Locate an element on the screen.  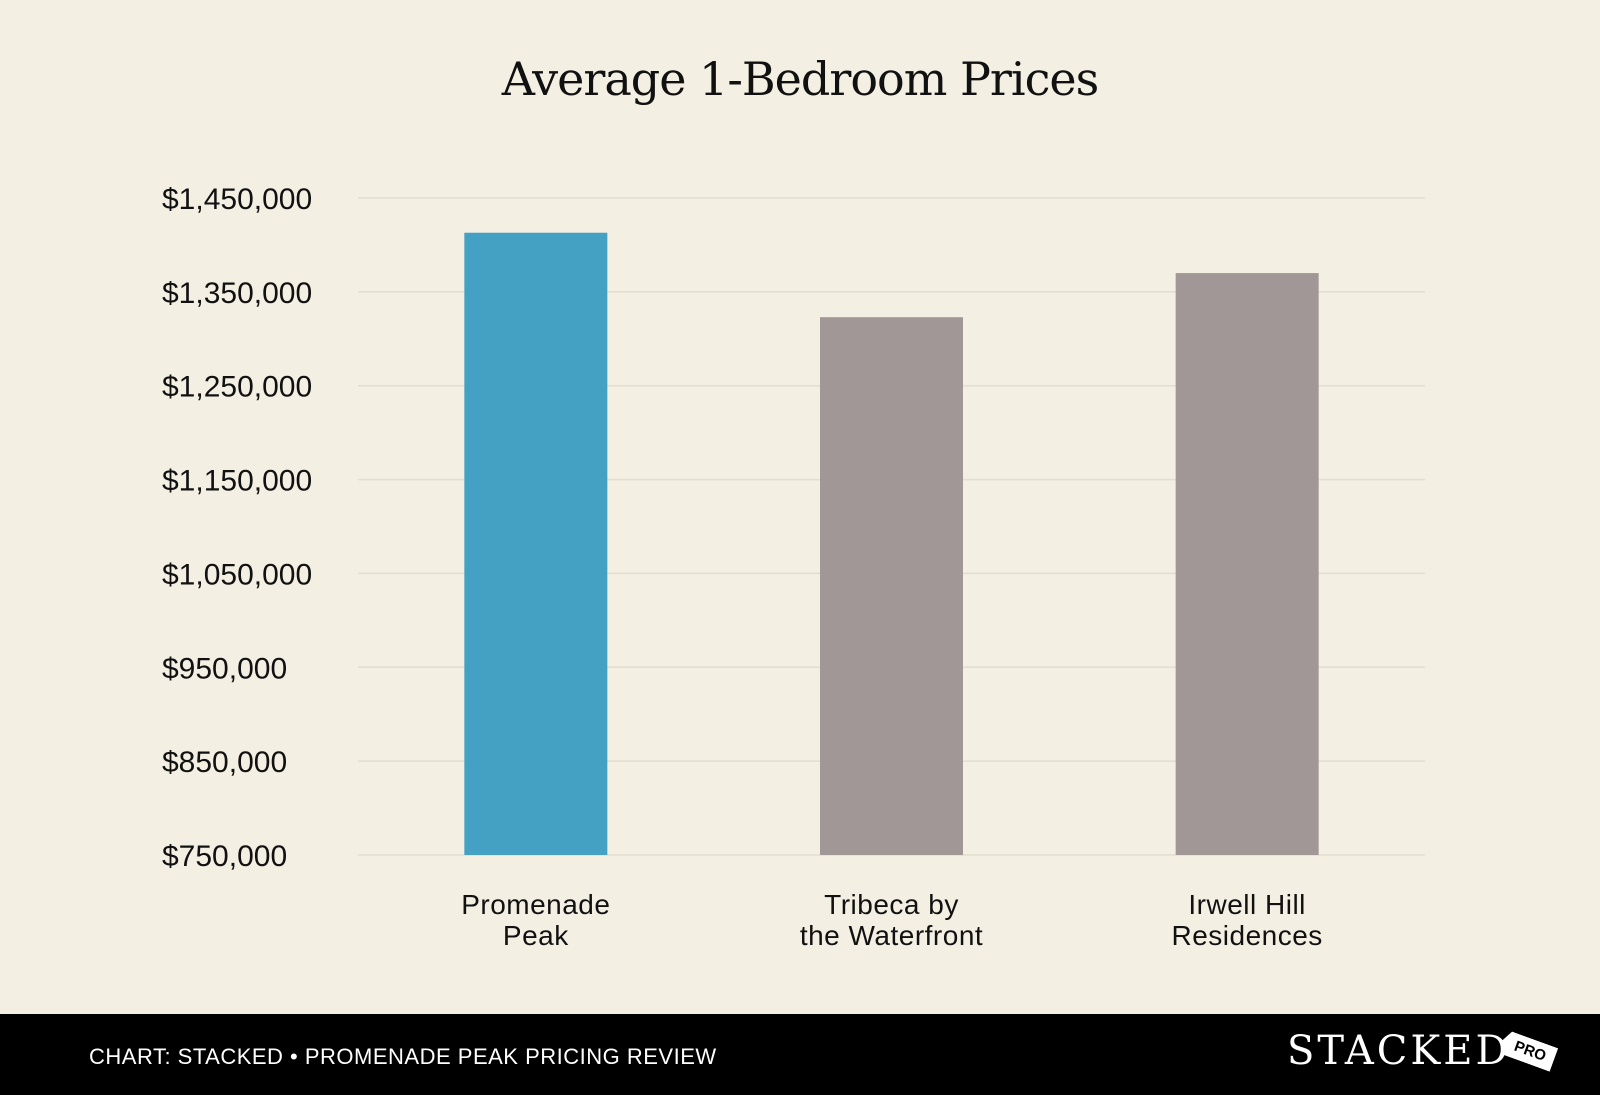
x-tick-label: the Waterfront is located at coordinates (891, 935).